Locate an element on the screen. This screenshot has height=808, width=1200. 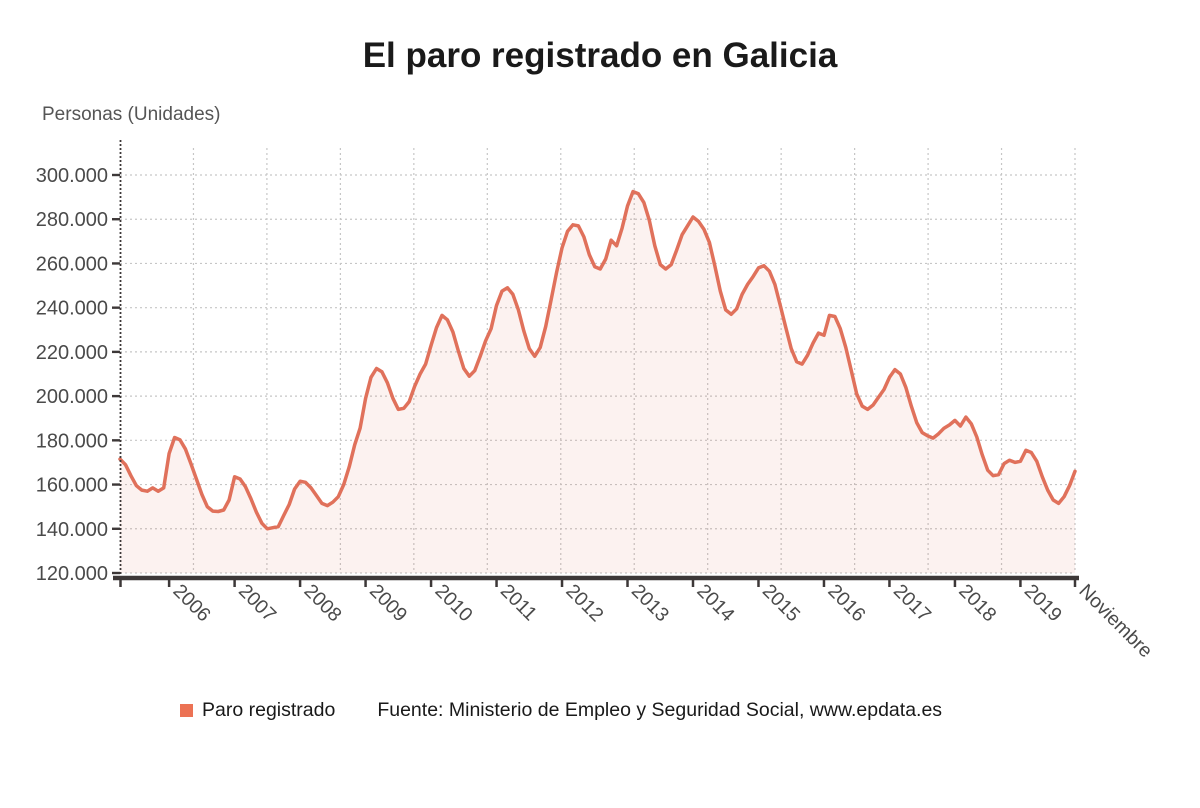
y-tick-label: 240.000 is located at coordinates (72, 309).